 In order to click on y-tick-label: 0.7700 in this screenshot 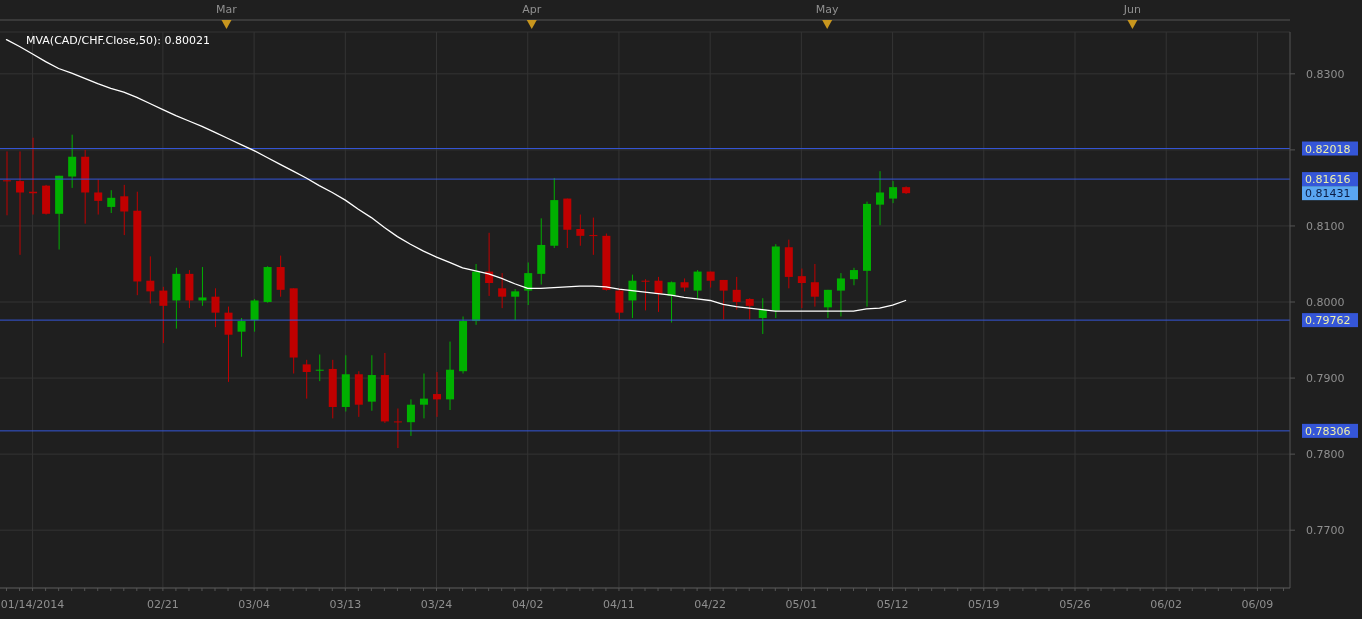, I will do `click(1325, 531)`.